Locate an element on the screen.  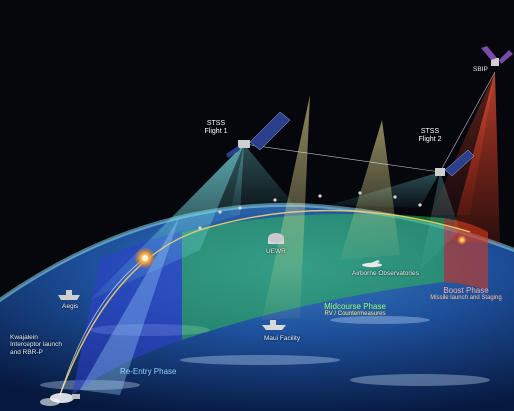
rocket-launch-icon is located at coordinates (60, 399).